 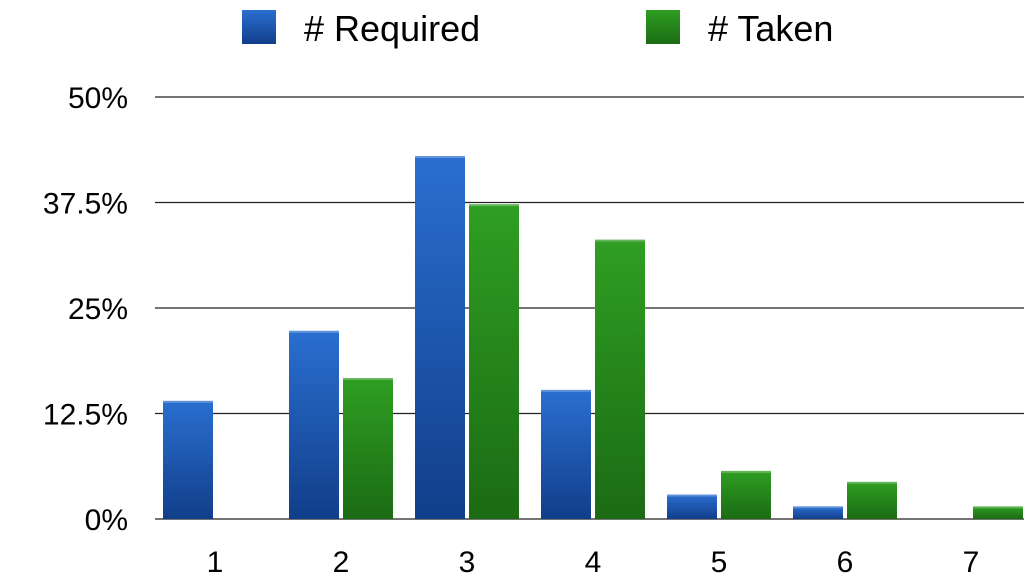 What do you see at coordinates (106, 520) in the screenshot?
I see `y-tick-label: 0%` at bounding box center [106, 520].